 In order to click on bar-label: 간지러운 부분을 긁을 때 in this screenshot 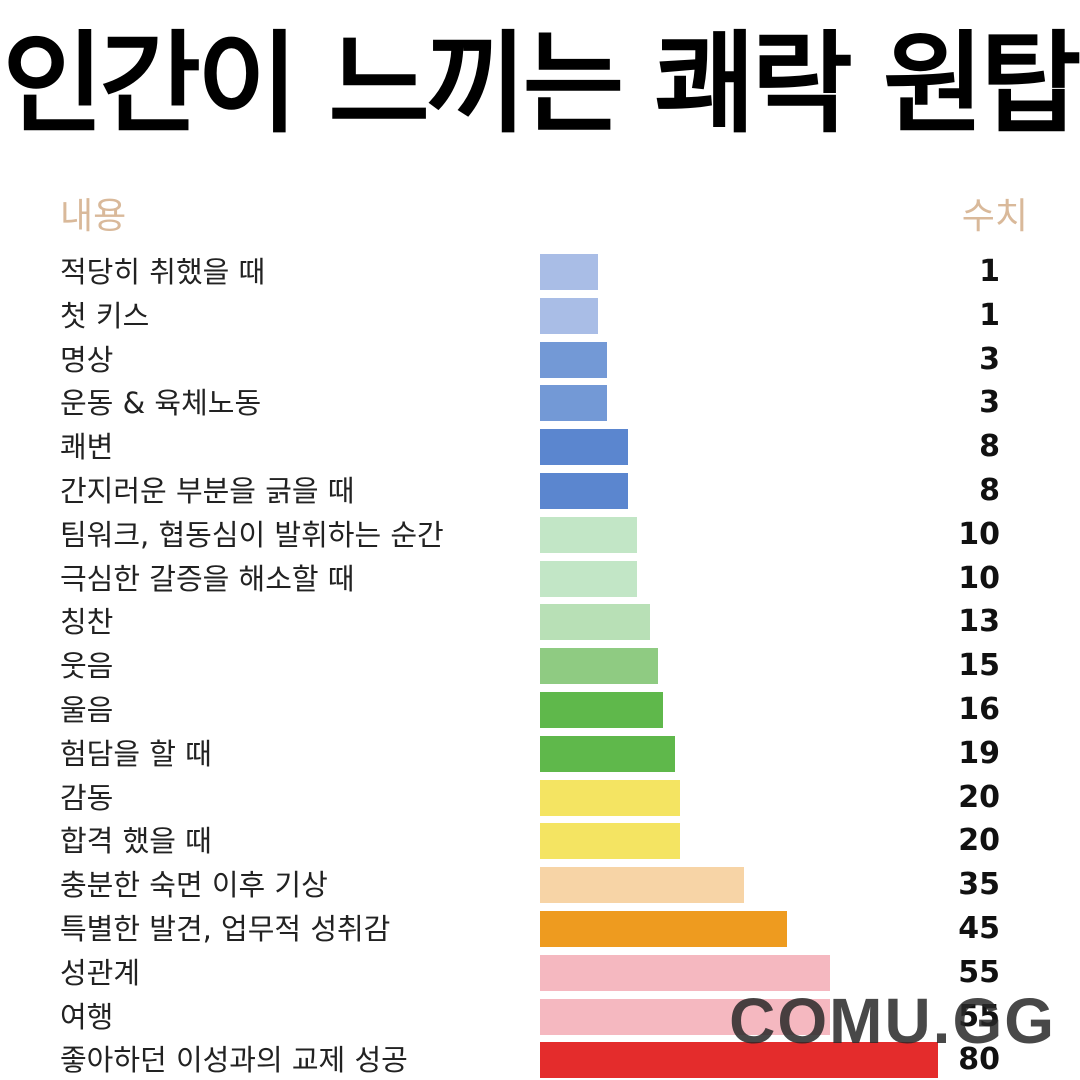, I will do `click(207, 491)`.